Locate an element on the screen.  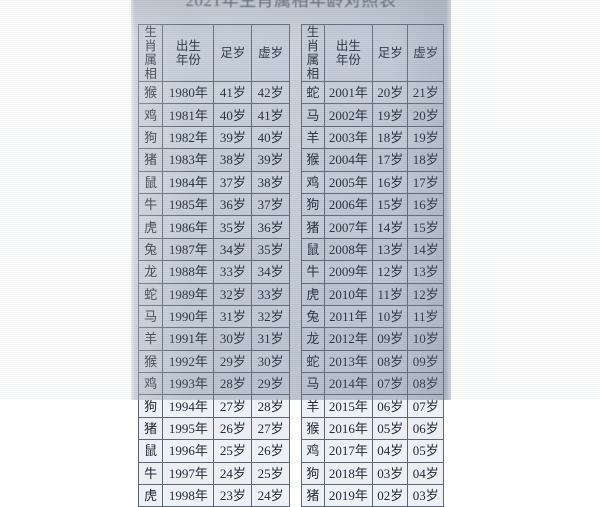
column-header-zodiac: 生肖 属相 is located at coordinates (150, 53).